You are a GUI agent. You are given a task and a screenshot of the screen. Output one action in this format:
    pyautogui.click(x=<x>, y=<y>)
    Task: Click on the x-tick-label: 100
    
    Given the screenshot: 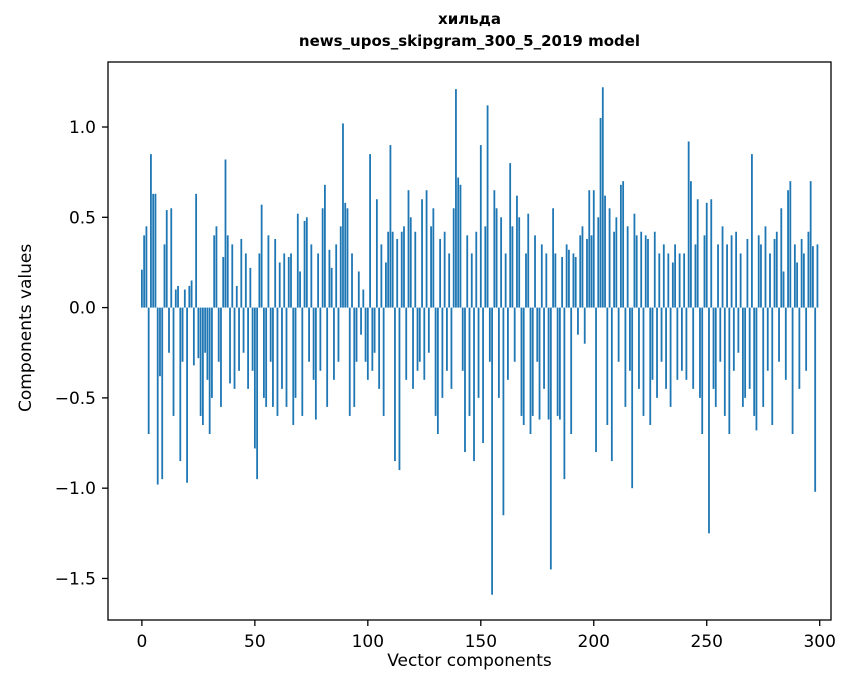 What is the action you would take?
    pyautogui.click(x=368, y=642)
    